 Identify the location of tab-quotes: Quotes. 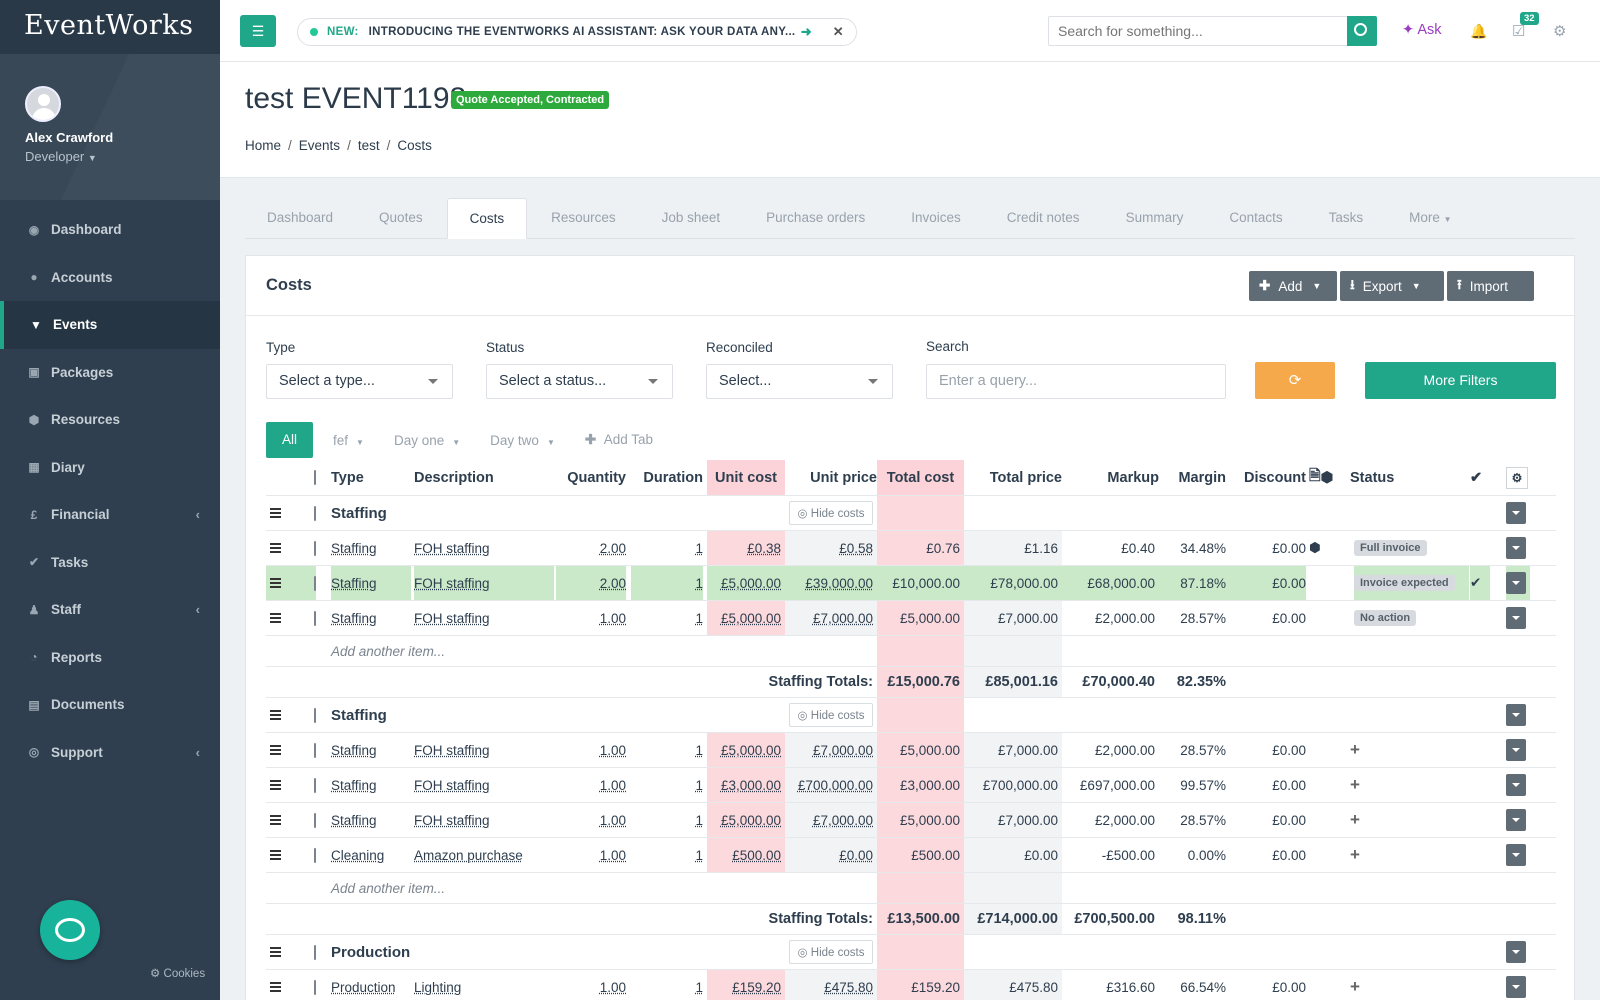
(401, 217).